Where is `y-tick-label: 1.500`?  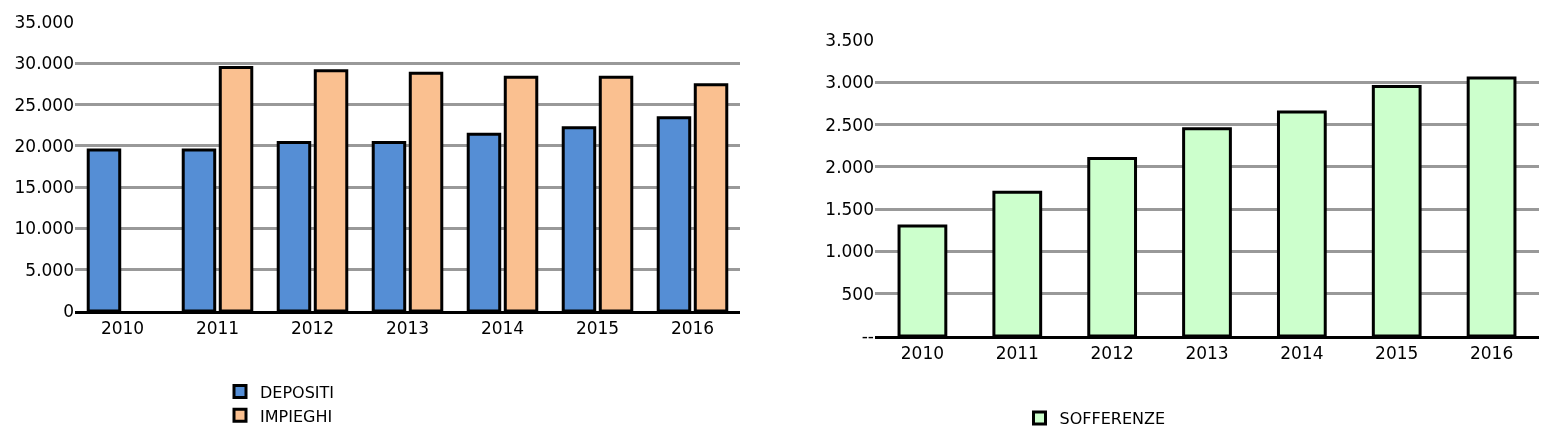
y-tick-label: 1.500 is located at coordinates (849, 209).